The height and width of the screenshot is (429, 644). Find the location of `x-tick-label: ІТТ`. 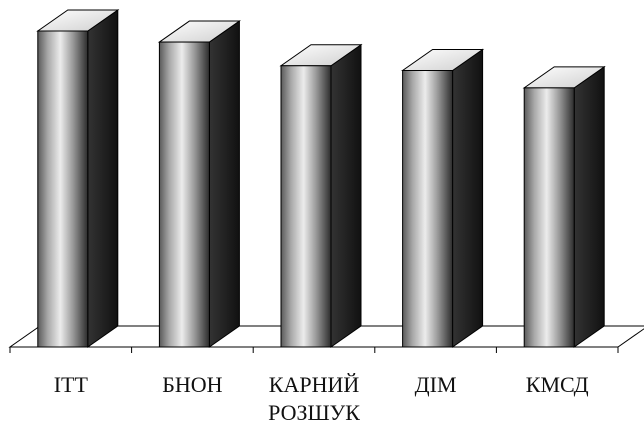

x-tick-label: ІТТ is located at coordinates (71, 384).